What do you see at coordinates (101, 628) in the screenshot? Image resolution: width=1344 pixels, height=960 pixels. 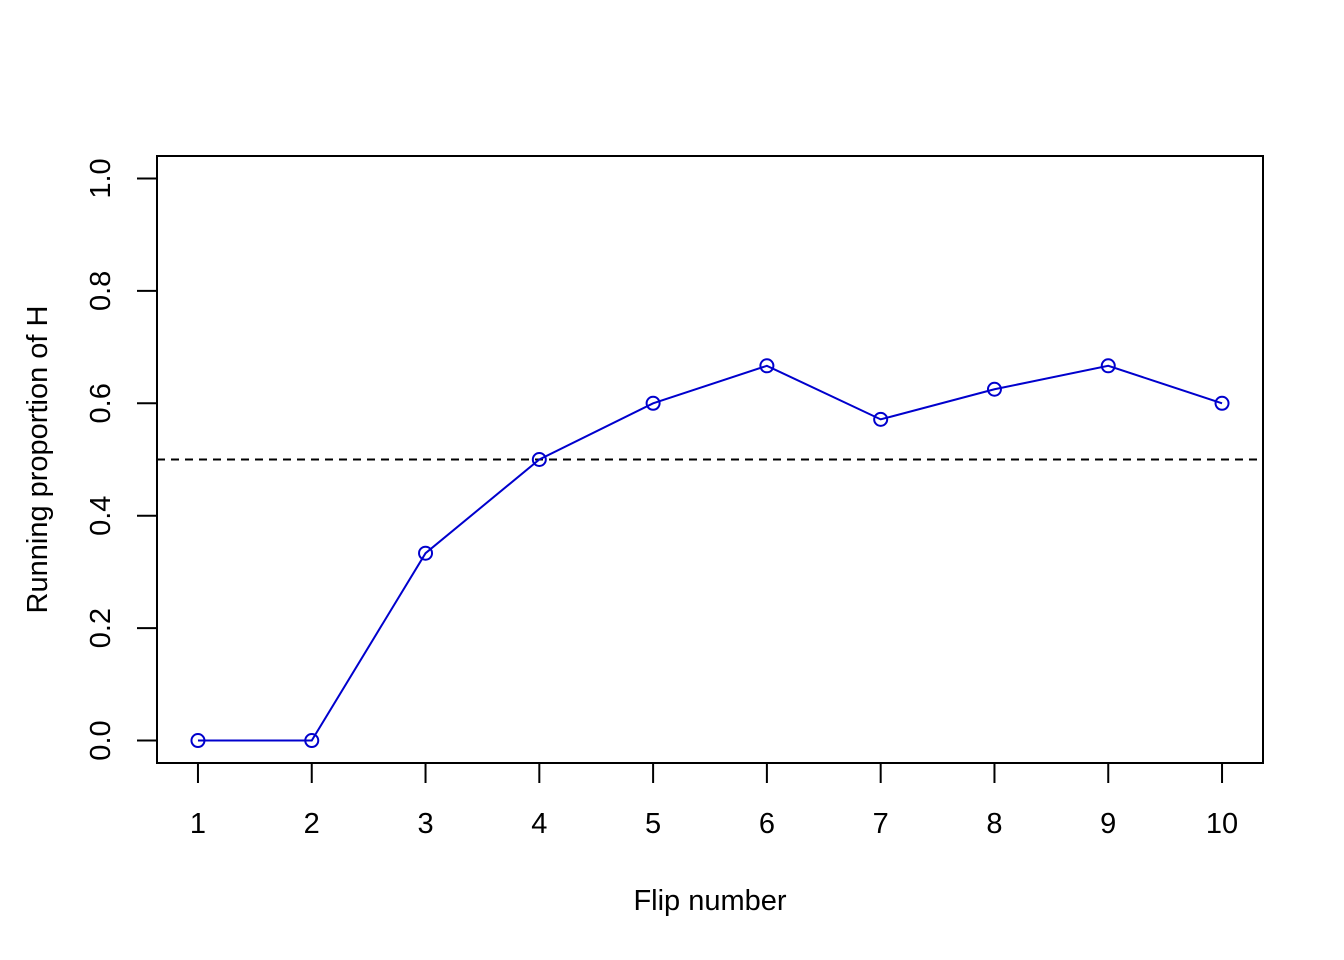 I see `y-tick-label: 0.2` at bounding box center [101, 628].